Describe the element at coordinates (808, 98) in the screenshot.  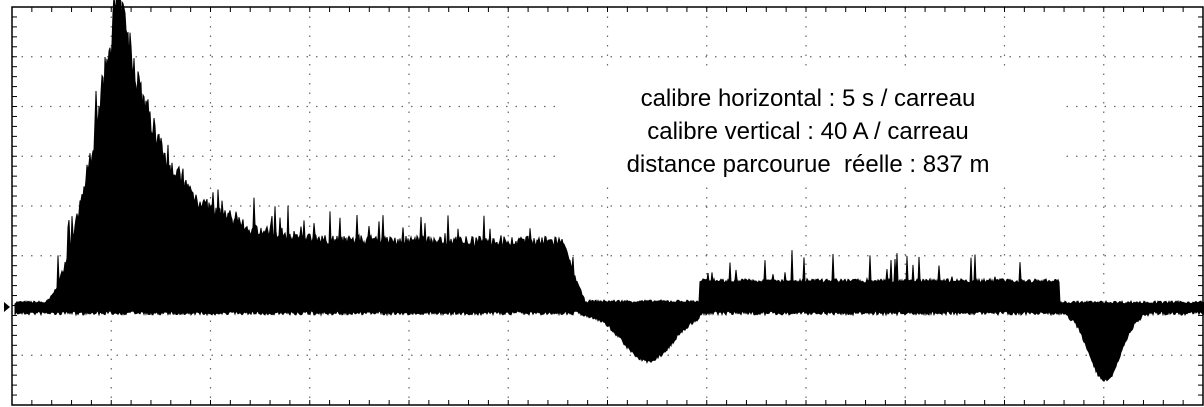
I see `annotation-line: calibre horizontal : 5 s / carreau` at that location.